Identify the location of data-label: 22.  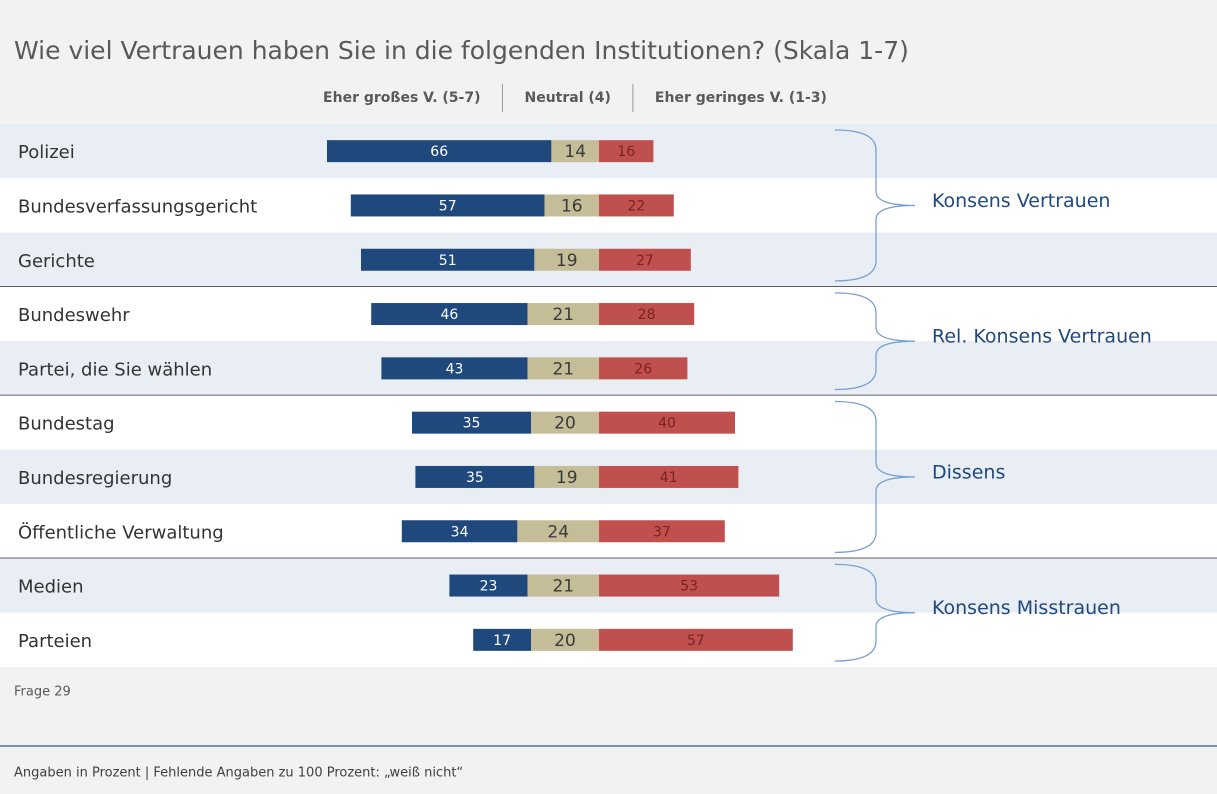
(636, 206).